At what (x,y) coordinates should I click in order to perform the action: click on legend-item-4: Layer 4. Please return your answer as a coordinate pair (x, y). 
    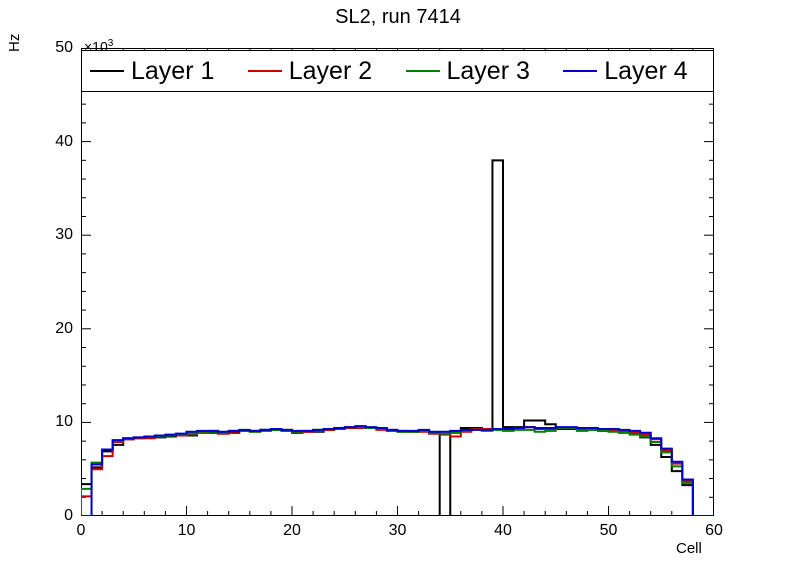
    Looking at the image, I should click on (634, 70).